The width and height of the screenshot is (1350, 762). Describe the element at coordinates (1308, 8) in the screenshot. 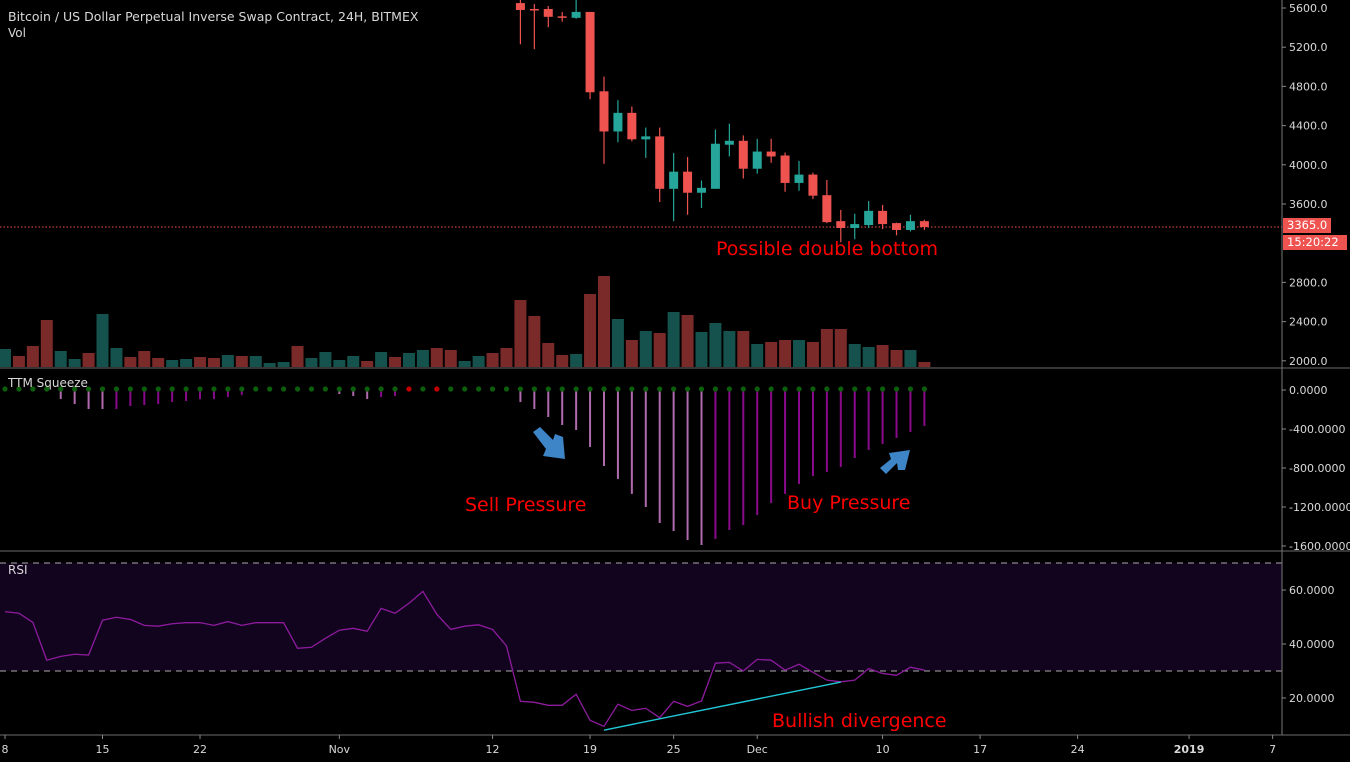

I see `price-axis-tick-label: 5600.0` at that location.